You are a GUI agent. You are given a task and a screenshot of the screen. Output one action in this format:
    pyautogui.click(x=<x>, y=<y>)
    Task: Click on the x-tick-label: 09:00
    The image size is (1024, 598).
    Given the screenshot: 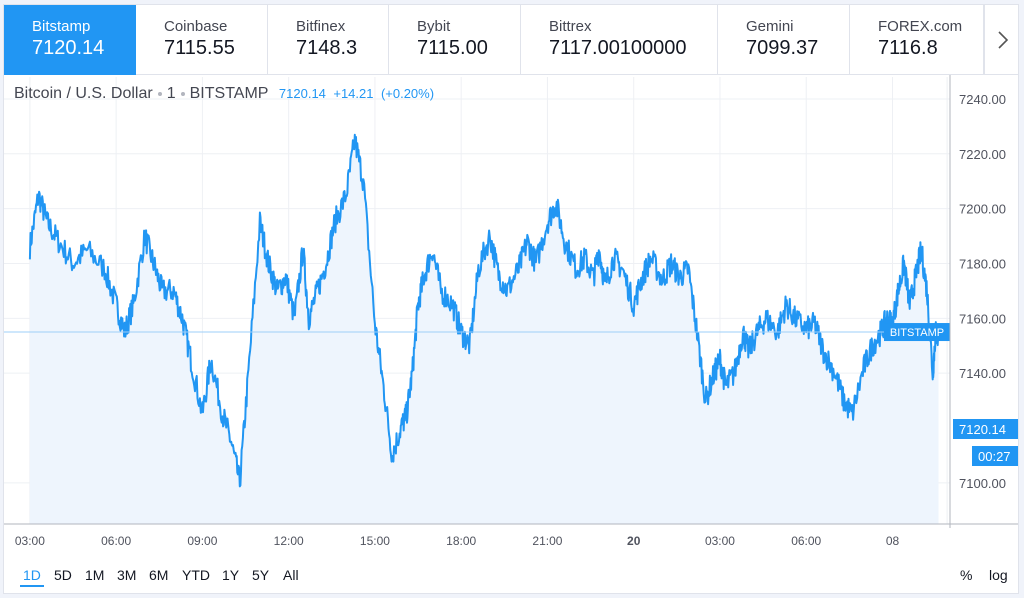 What is the action you would take?
    pyautogui.click(x=202, y=541)
    